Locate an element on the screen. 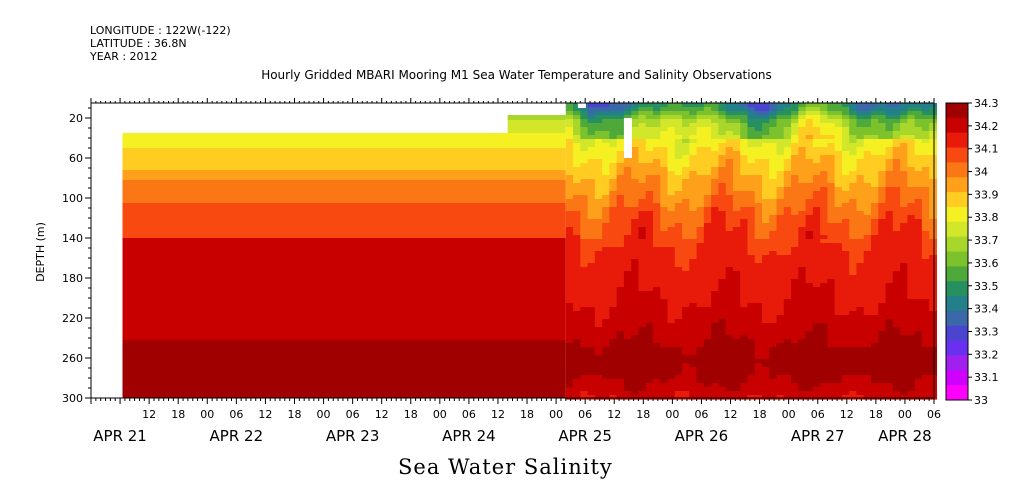 This screenshot has height=504, width=1009. x-date-label: APR 24 is located at coordinates (469, 436).